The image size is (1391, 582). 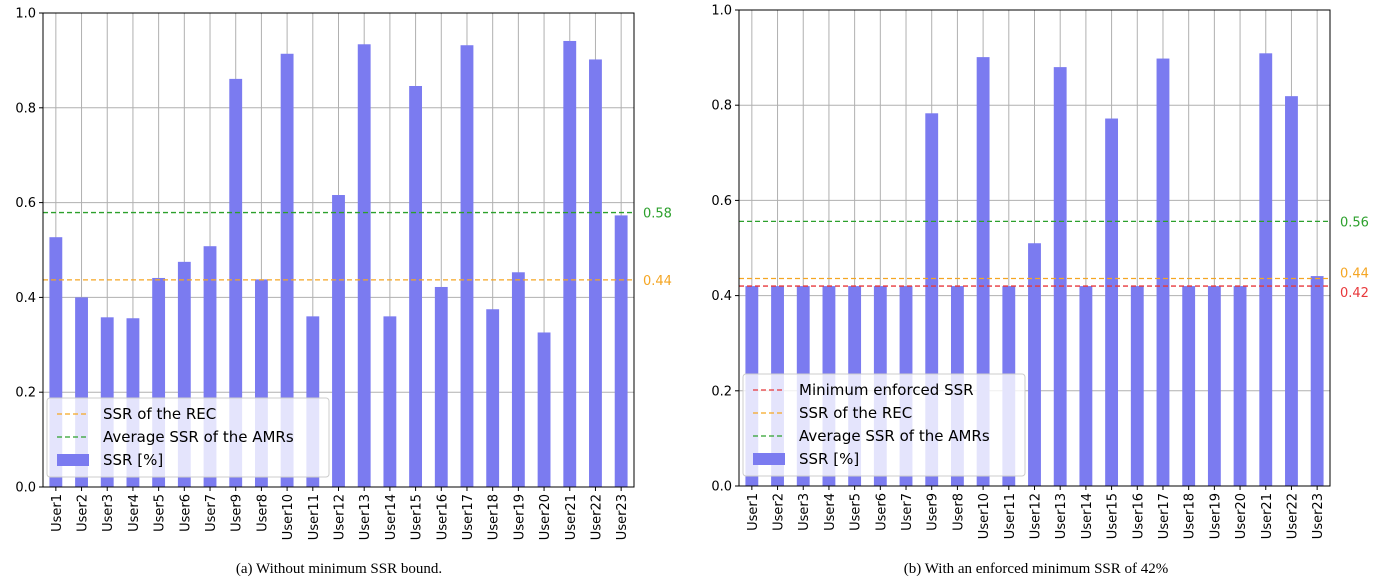 What do you see at coordinates (1354, 222) in the screenshot?
I see `reference-line-label: 0.56` at bounding box center [1354, 222].